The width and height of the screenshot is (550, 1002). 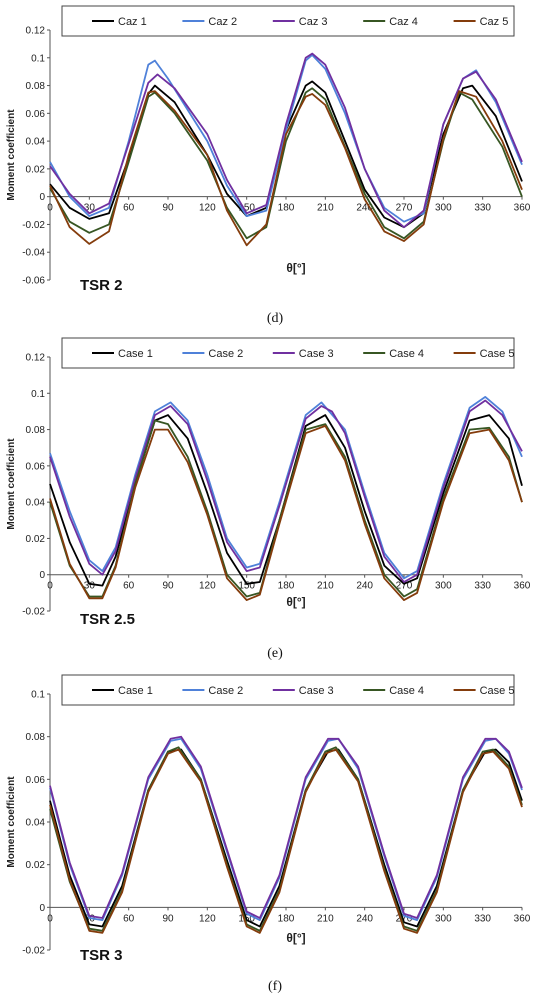 I want to click on legend-label-5: Caz 5, so click(x=494, y=22).